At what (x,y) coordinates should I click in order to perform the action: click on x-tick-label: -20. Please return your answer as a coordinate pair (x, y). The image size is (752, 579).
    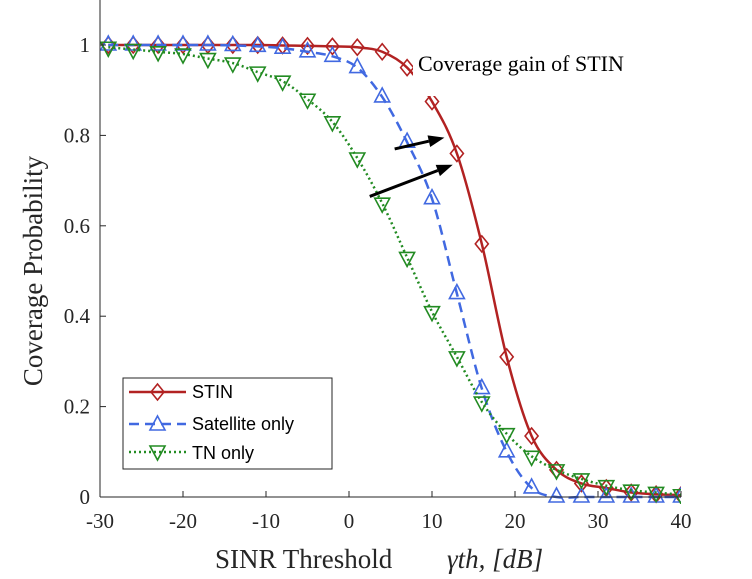
    Looking at the image, I should click on (183, 521).